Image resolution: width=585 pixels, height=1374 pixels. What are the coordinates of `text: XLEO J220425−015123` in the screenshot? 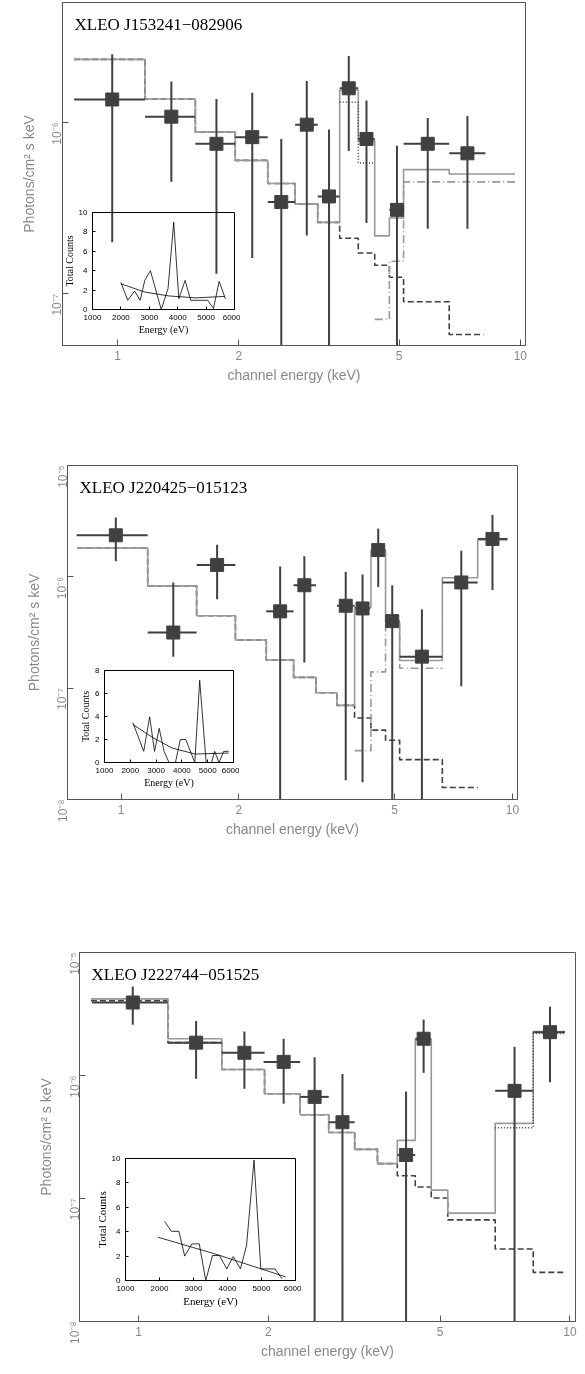 It's located at (163, 487).